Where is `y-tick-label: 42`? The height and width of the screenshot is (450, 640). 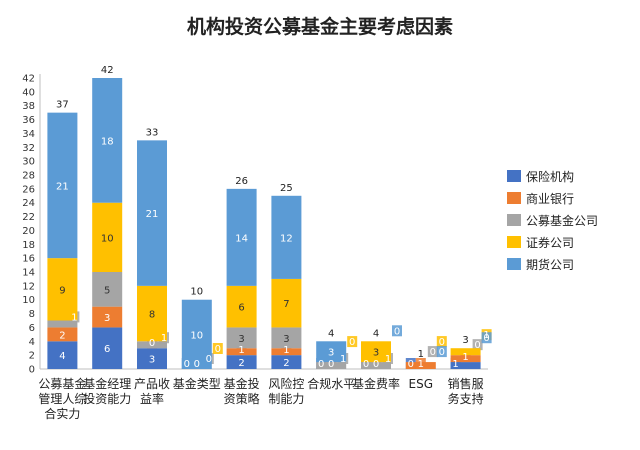 y-tick-label: 42 is located at coordinates (28, 79).